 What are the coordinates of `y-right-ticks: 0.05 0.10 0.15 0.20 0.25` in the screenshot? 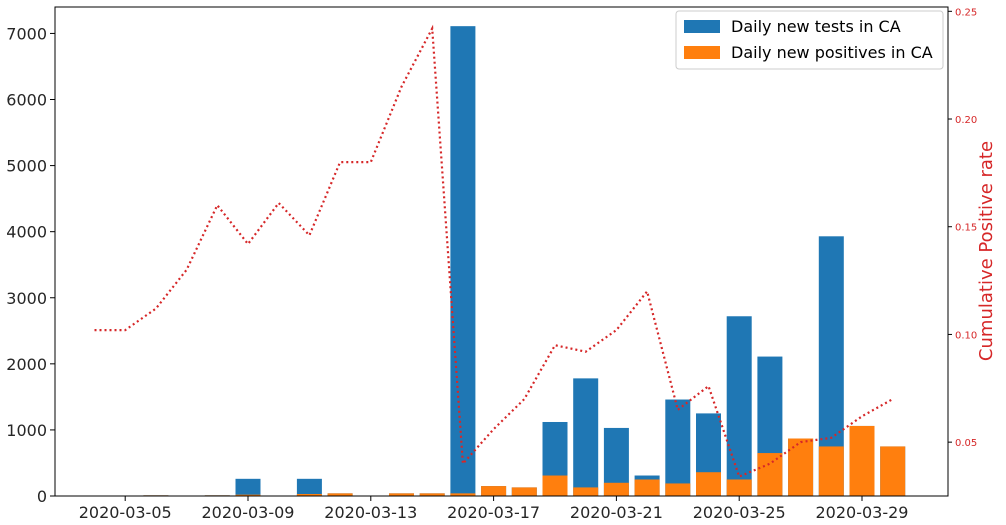 It's located at (962, 228).